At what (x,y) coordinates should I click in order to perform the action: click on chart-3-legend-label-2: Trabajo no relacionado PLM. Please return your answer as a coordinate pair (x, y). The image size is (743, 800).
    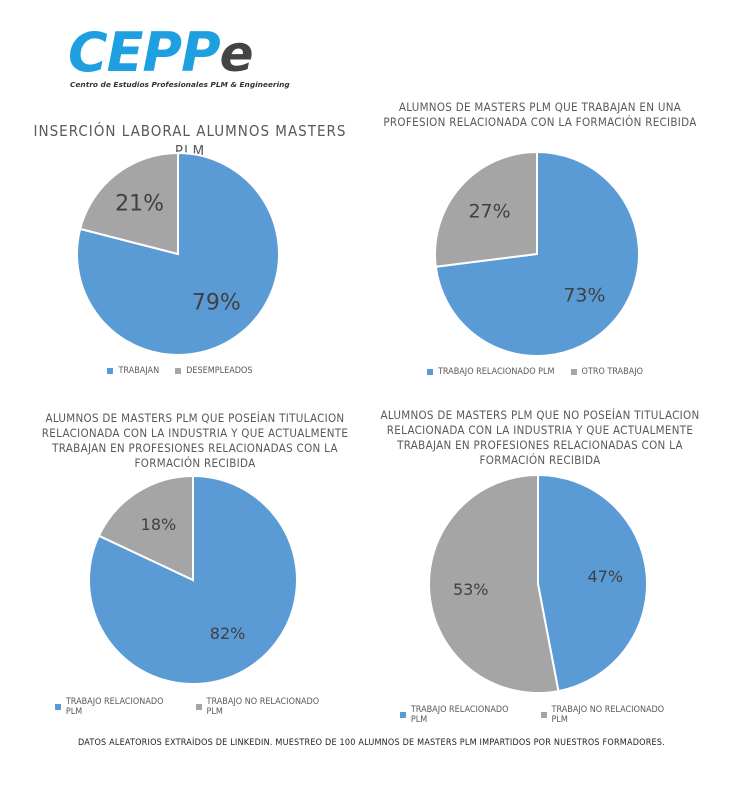
    Looking at the image, I should click on (263, 707).